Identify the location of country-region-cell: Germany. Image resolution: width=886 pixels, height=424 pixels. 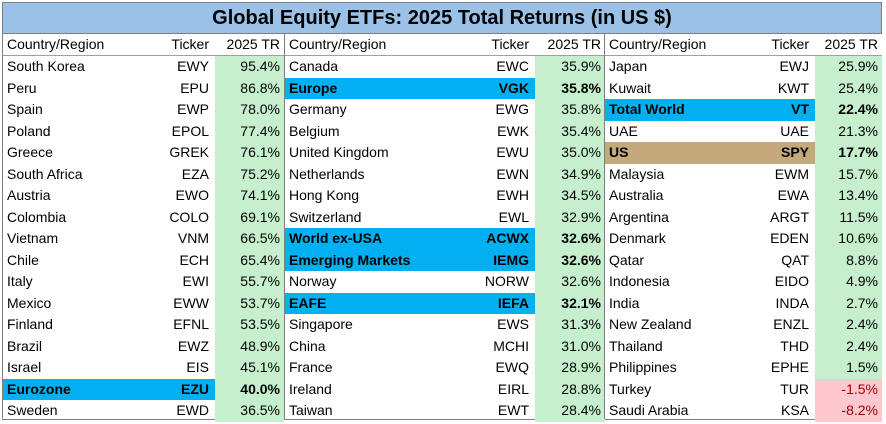
(318, 109).